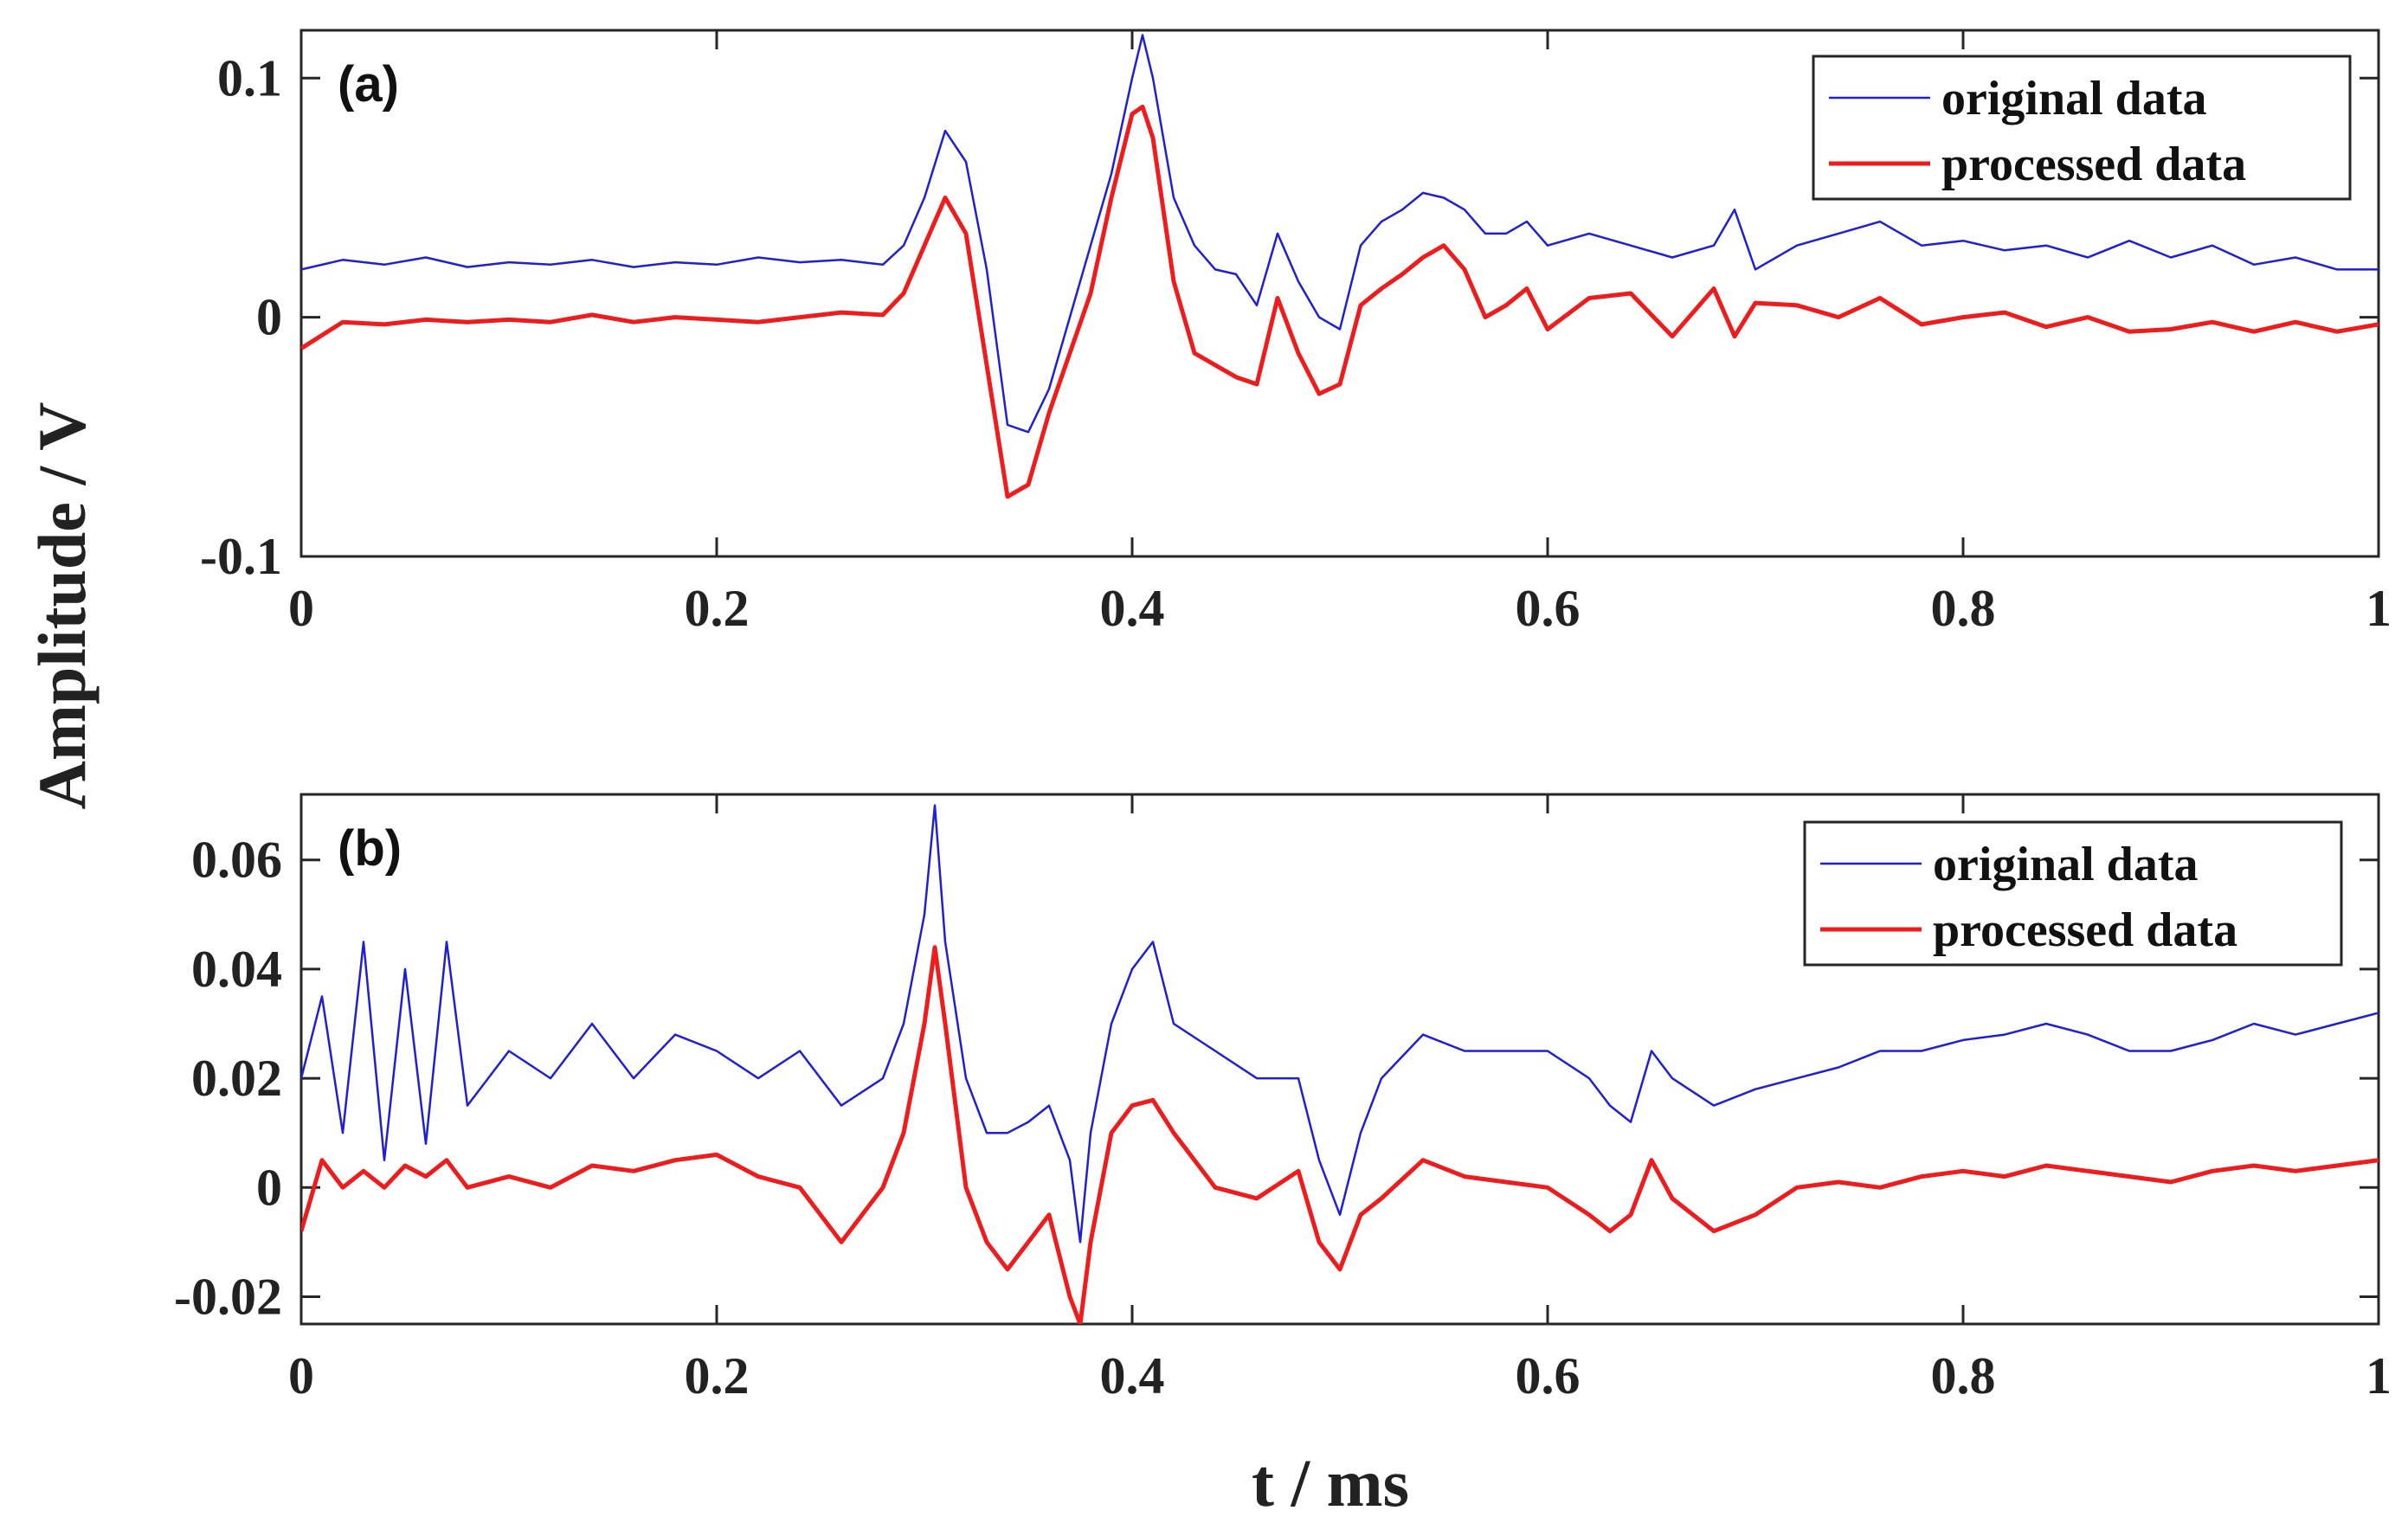  What do you see at coordinates (368, 84) in the screenshot?
I see `panel-label: (a)` at bounding box center [368, 84].